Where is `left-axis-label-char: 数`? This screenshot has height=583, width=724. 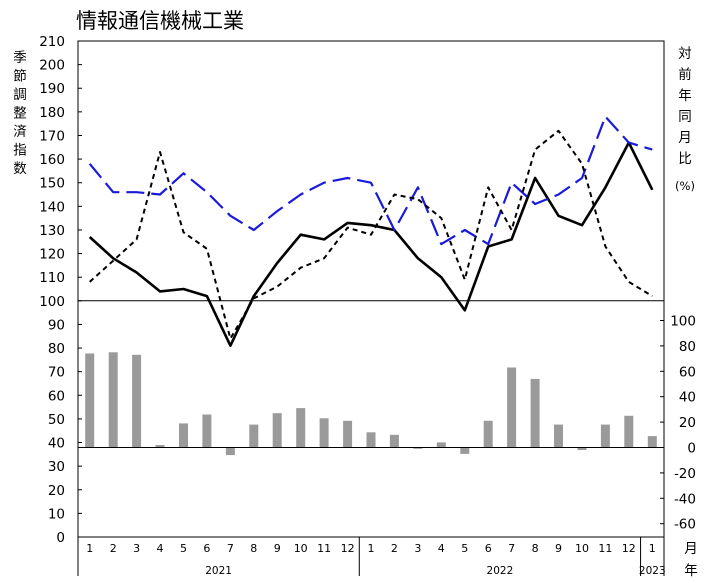 left-axis-label-char: 数 is located at coordinates (20, 169).